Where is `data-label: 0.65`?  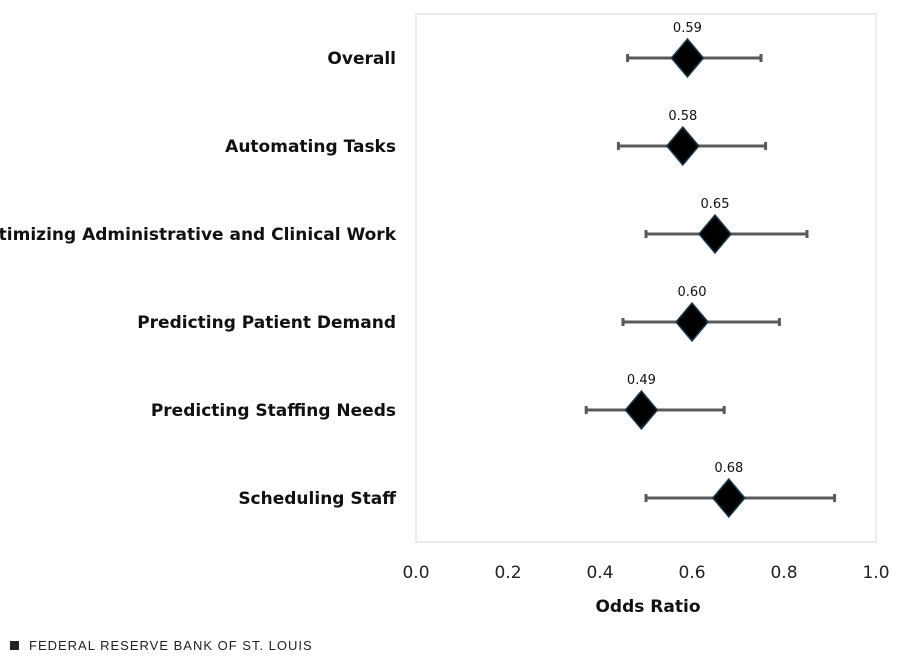
data-label: 0.65 is located at coordinates (715, 204).